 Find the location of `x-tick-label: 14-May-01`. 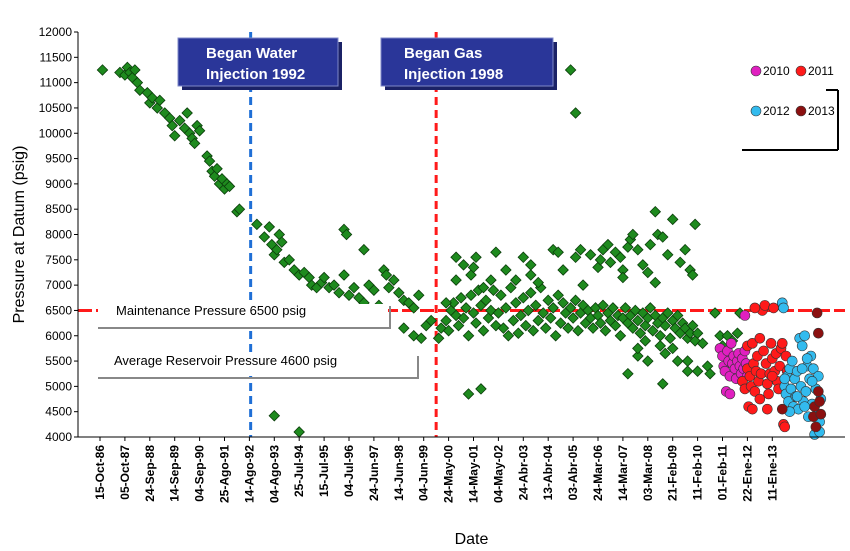

x-tick-label: 14-May-01 is located at coordinates (474, 474).